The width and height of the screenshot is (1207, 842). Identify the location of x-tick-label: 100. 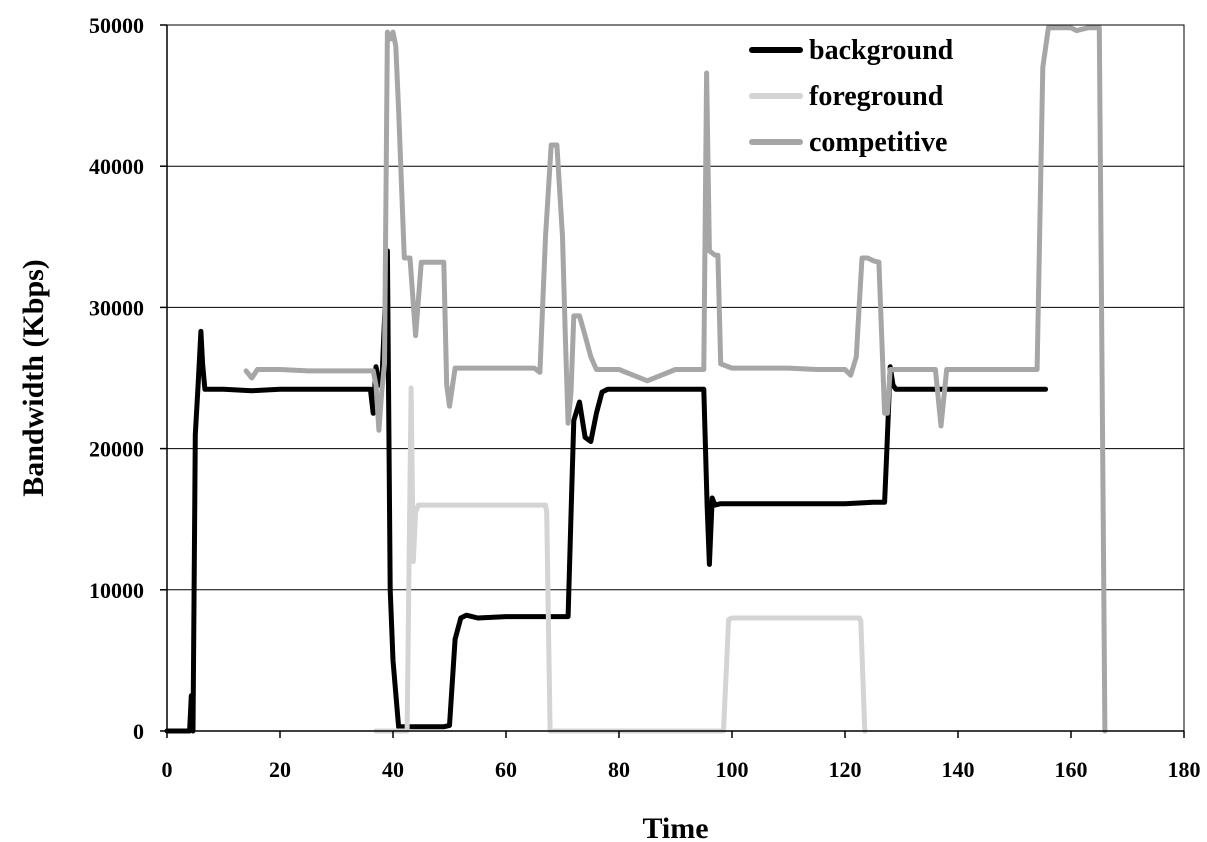
(732, 769).